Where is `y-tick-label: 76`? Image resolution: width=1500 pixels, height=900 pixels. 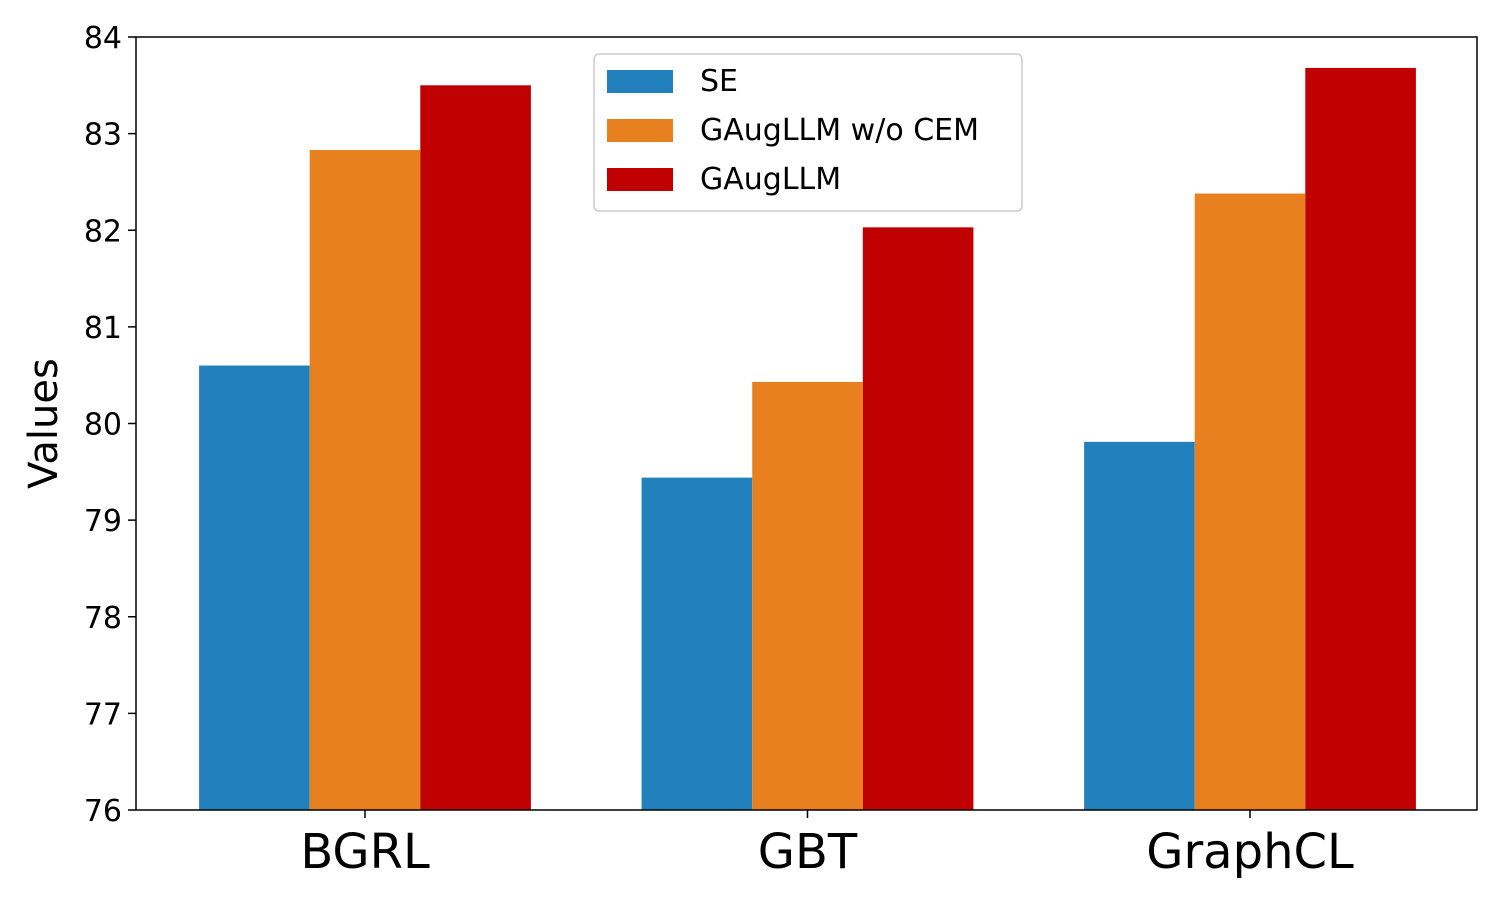
y-tick-label: 76 is located at coordinates (103, 811).